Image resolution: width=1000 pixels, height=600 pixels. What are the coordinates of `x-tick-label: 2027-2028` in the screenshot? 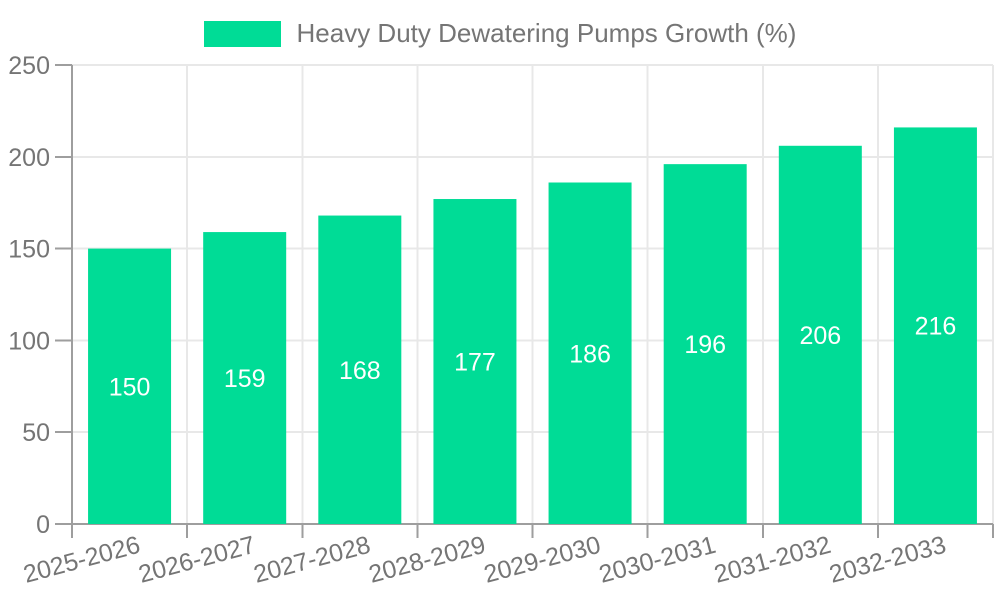 It's located at (312, 560).